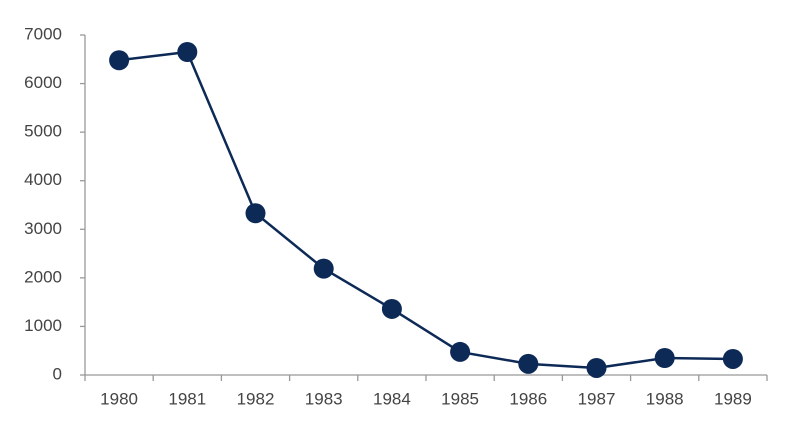 The width and height of the screenshot is (800, 434). Describe the element at coordinates (597, 398) in the screenshot. I see `x-tick-label: 1987` at that location.